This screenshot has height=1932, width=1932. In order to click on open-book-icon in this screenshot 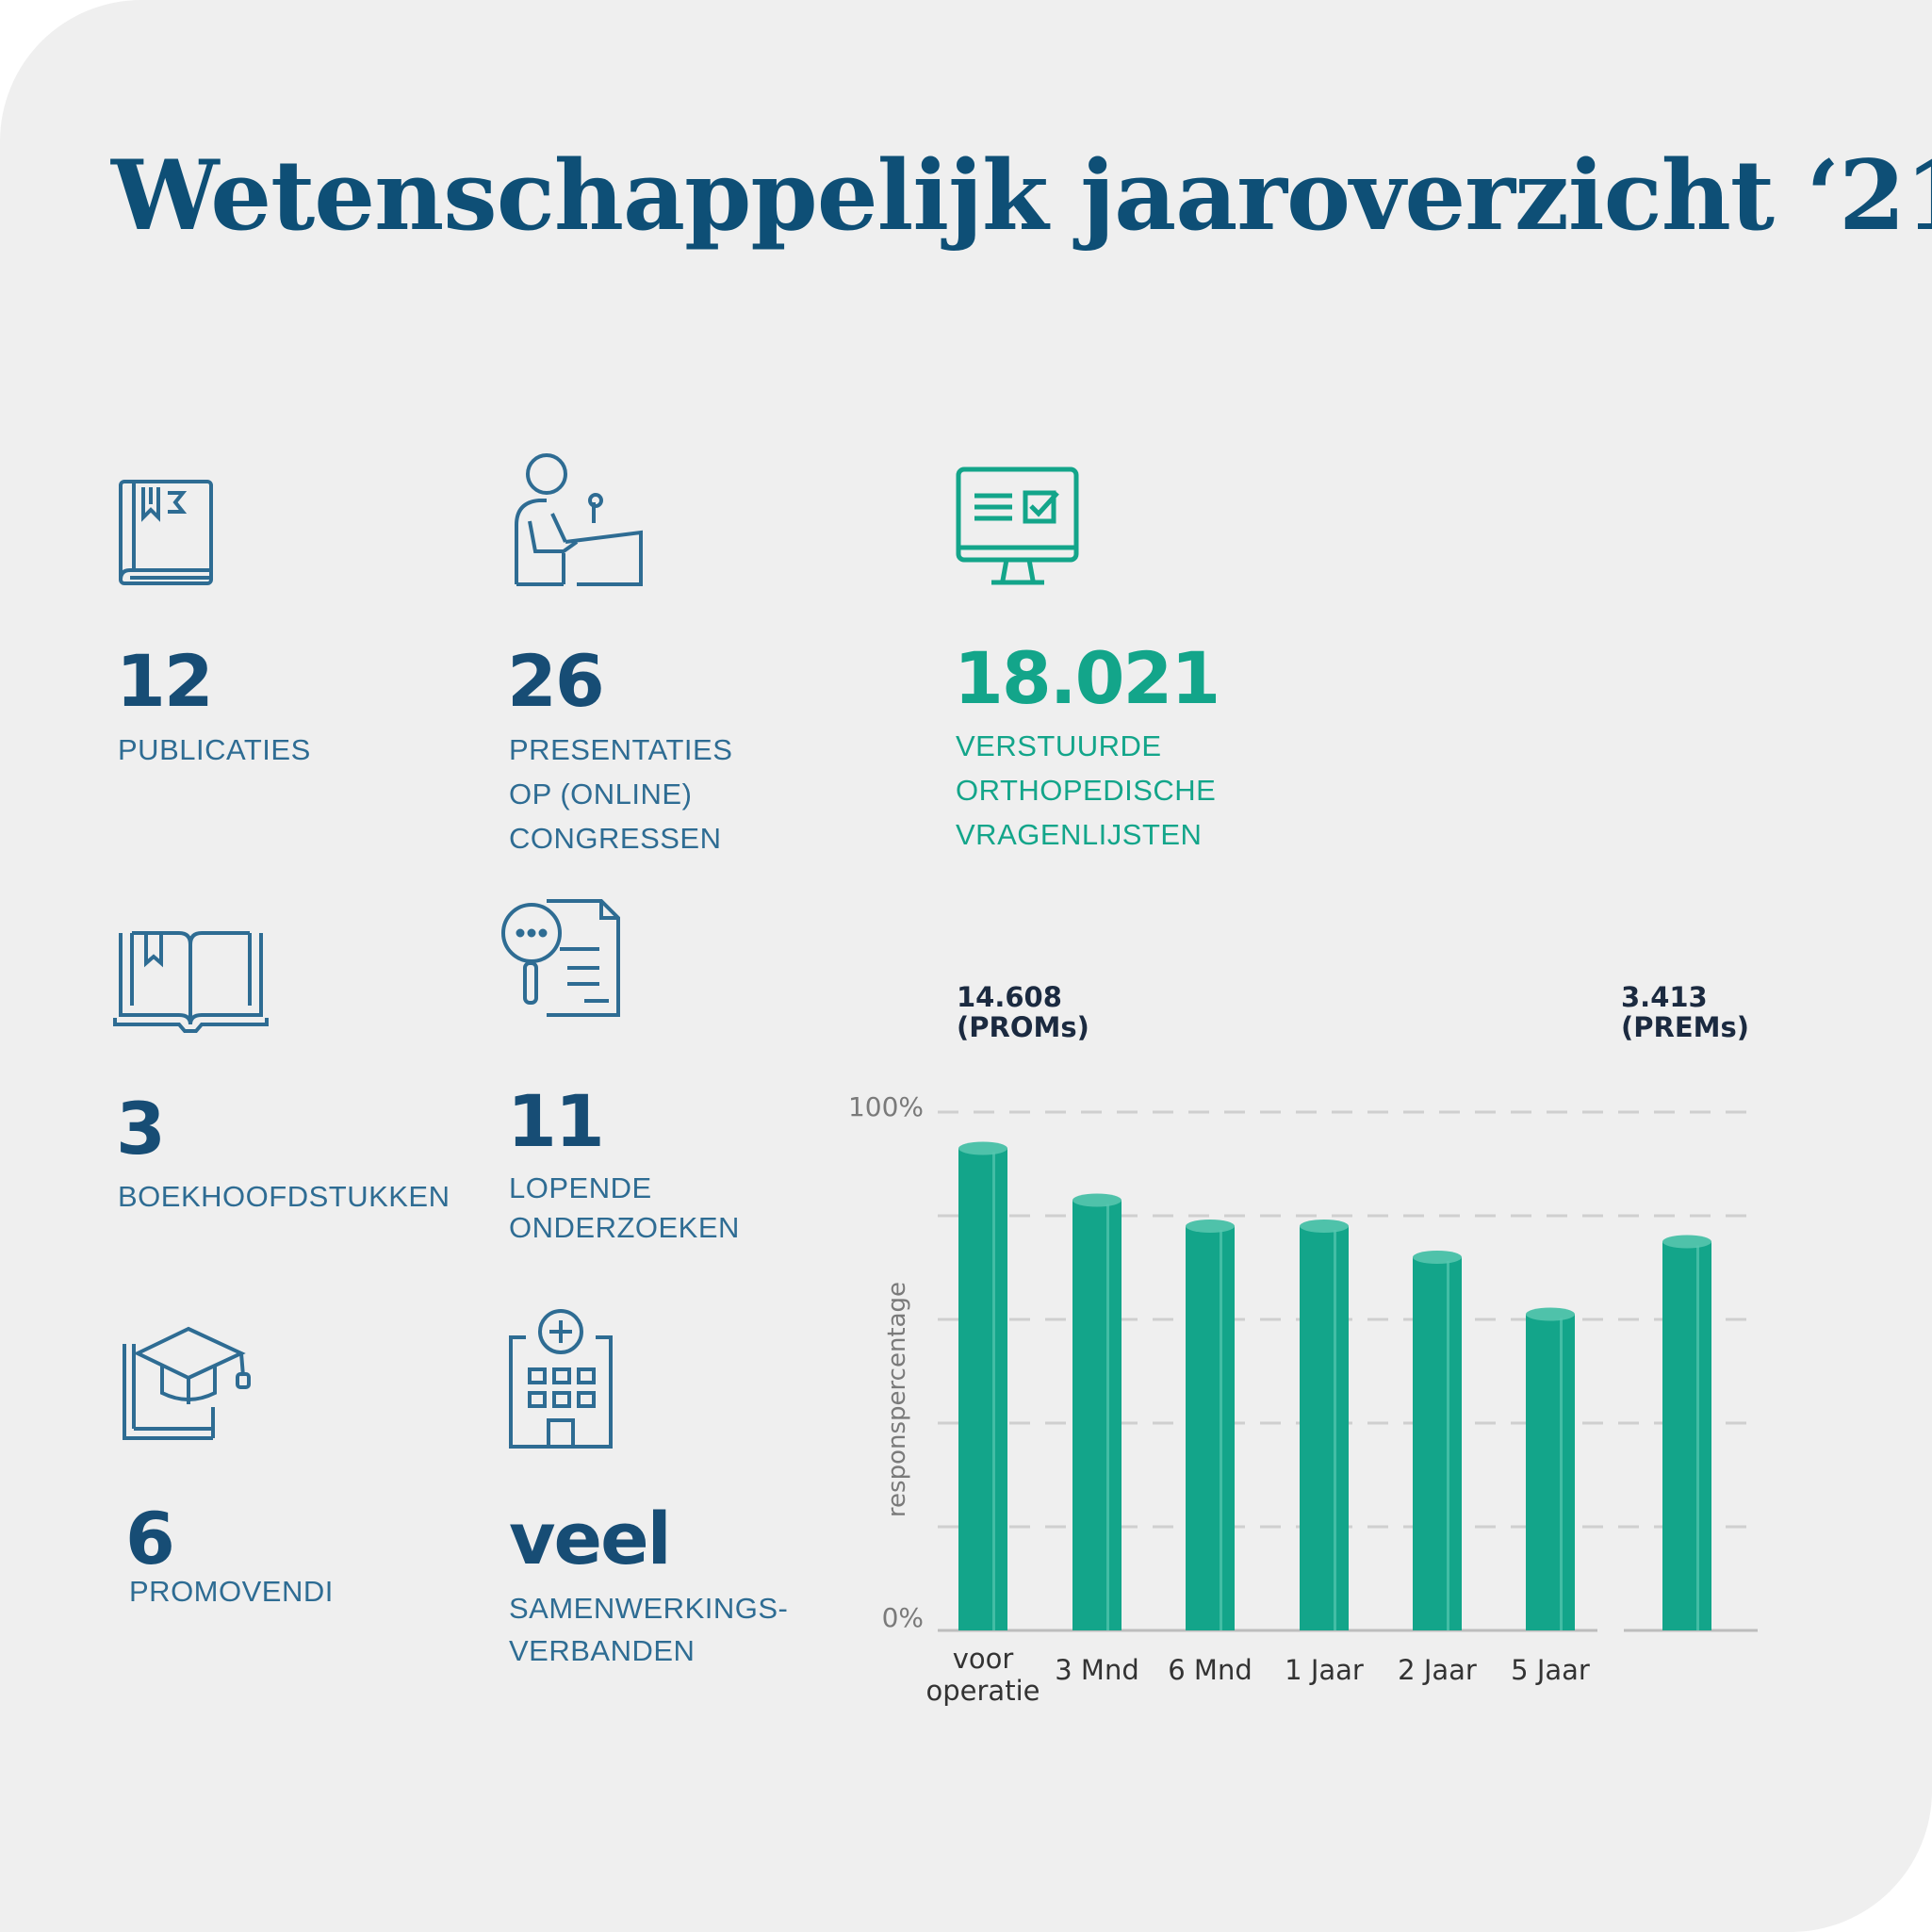, I will do `click(191, 979)`.